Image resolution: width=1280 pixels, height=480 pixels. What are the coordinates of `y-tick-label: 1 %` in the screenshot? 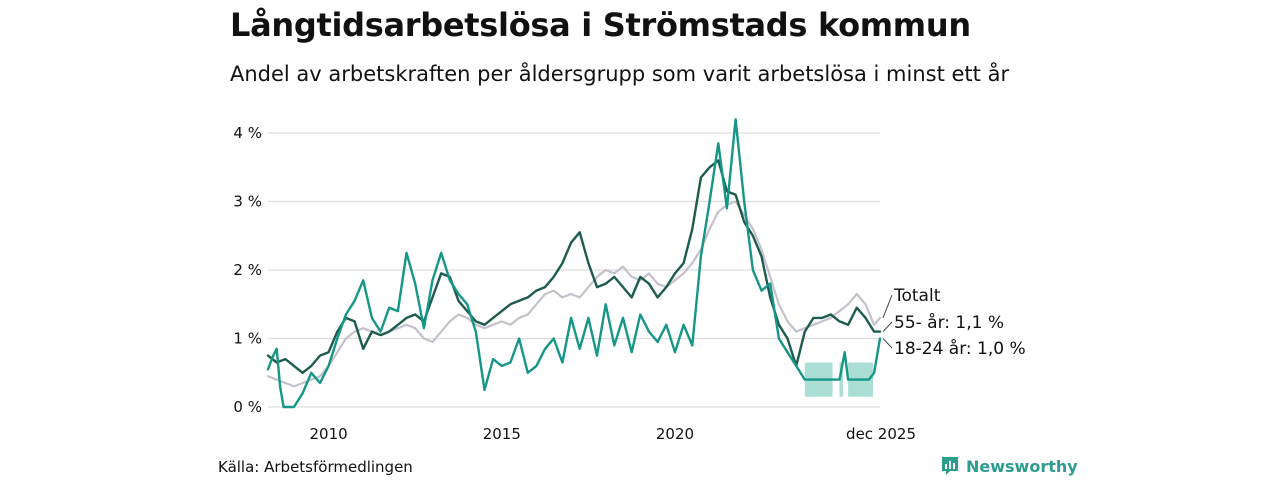 It's located at (247, 339).